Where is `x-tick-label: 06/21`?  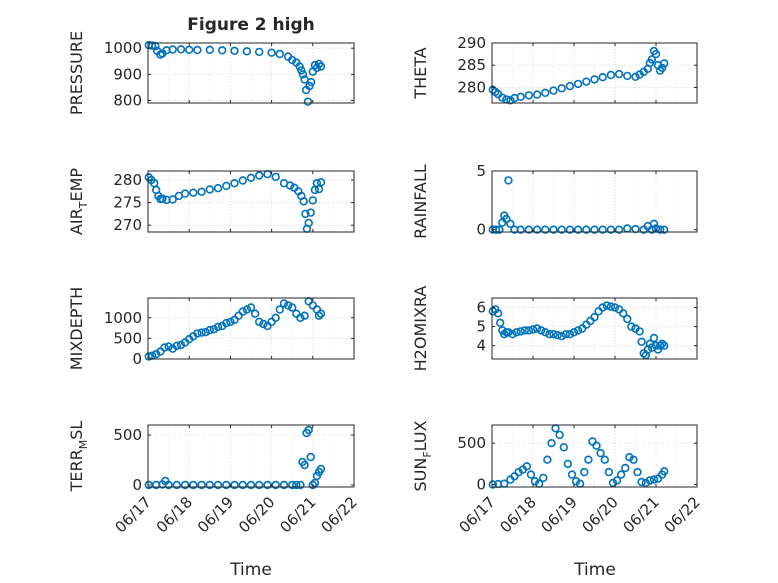
x-tick-label: 06/21 is located at coordinates (641, 514).